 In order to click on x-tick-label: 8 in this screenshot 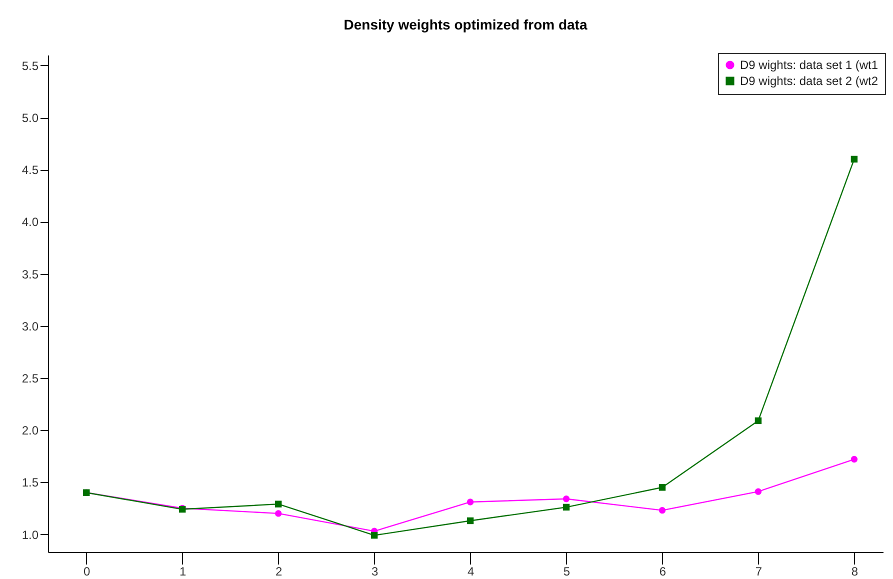, I will do `click(854, 571)`.